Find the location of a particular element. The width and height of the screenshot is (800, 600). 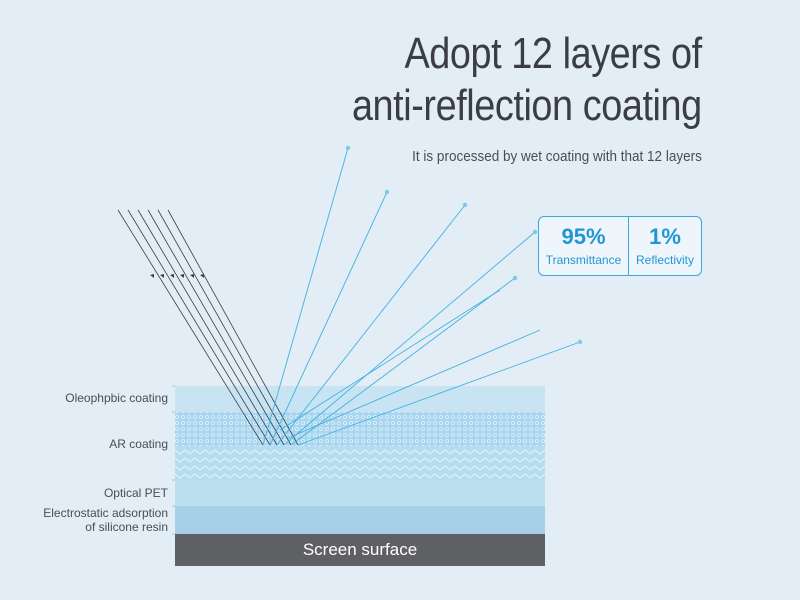

reflectivity-stat: 1% Reflectivity is located at coordinates (664, 246).